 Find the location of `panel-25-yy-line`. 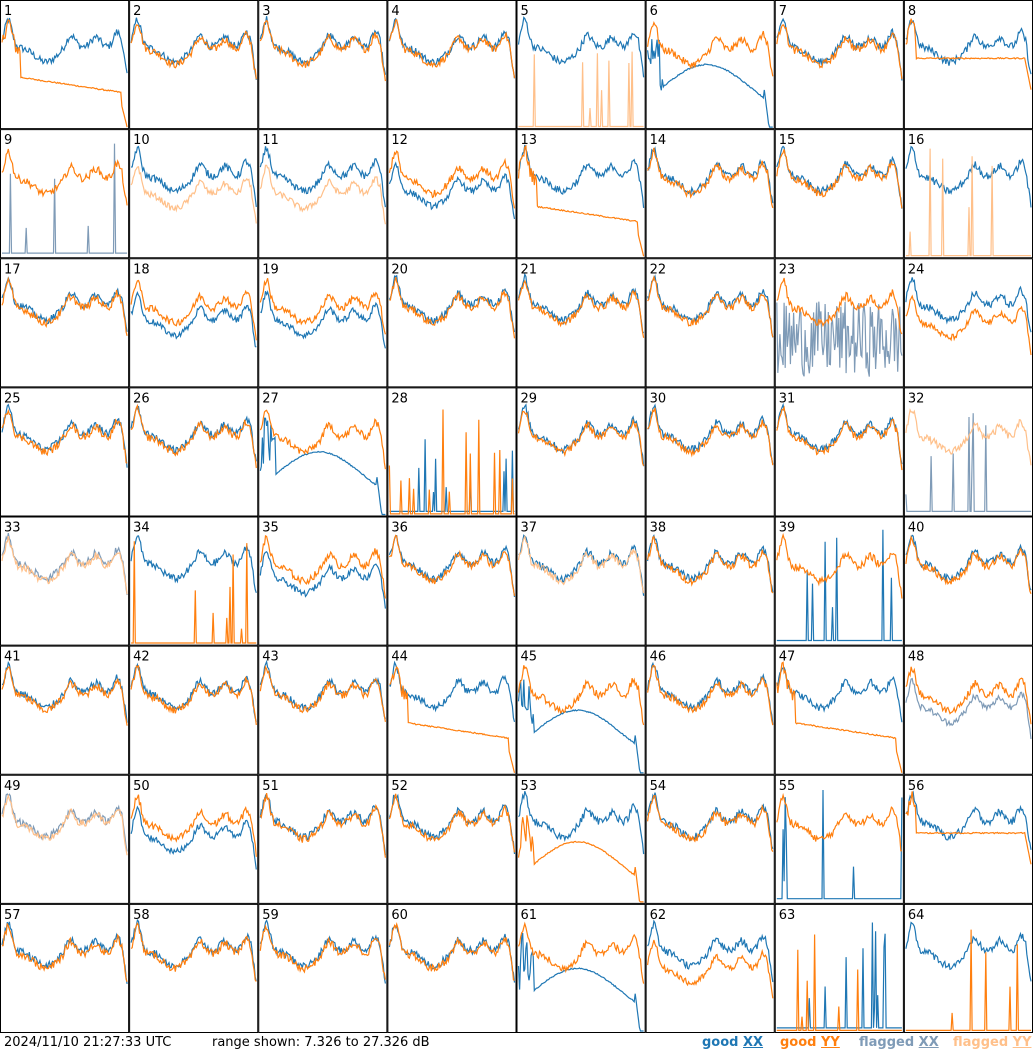

panel-25-yy-line is located at coordinates (64, 436).